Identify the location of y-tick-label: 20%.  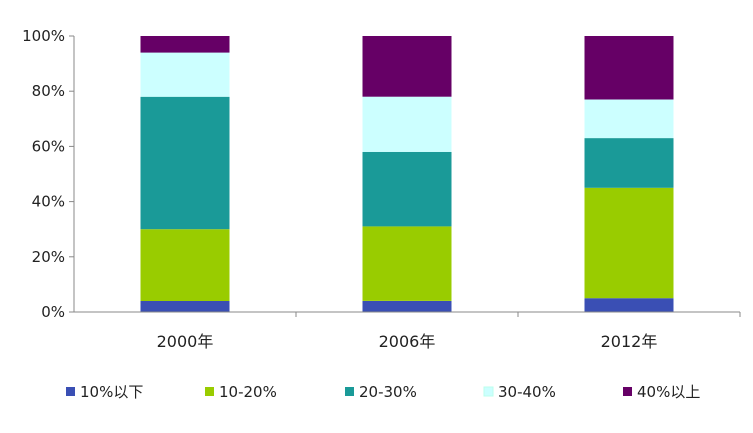
(48, 257).